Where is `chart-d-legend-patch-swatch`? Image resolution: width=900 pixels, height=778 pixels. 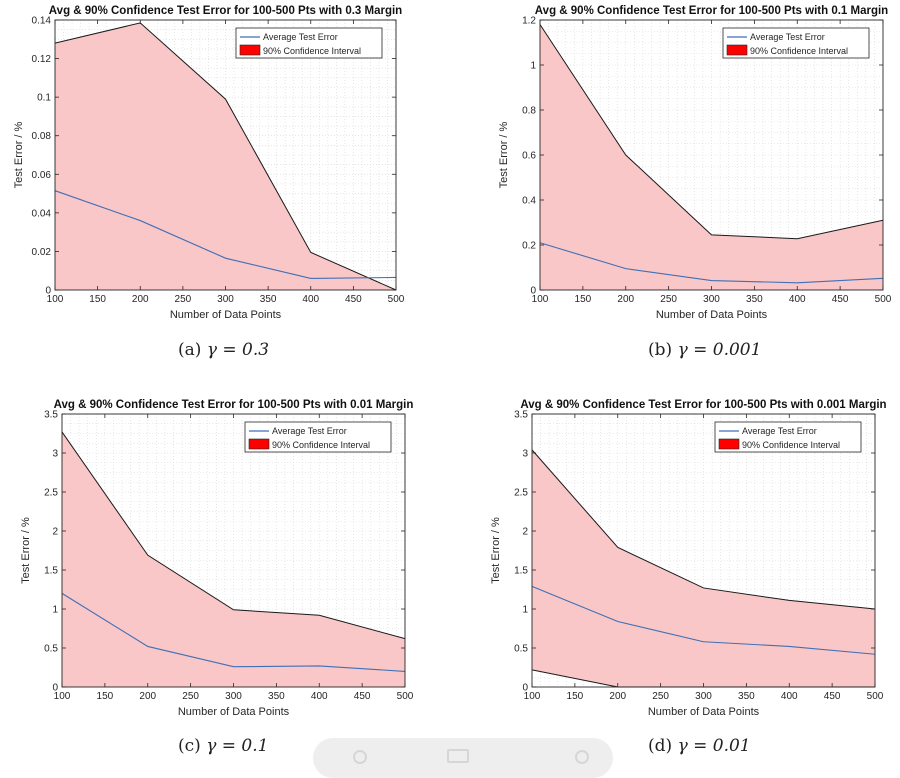
chart-d-legend-patch-swatch is located at coordinates (729, 444).